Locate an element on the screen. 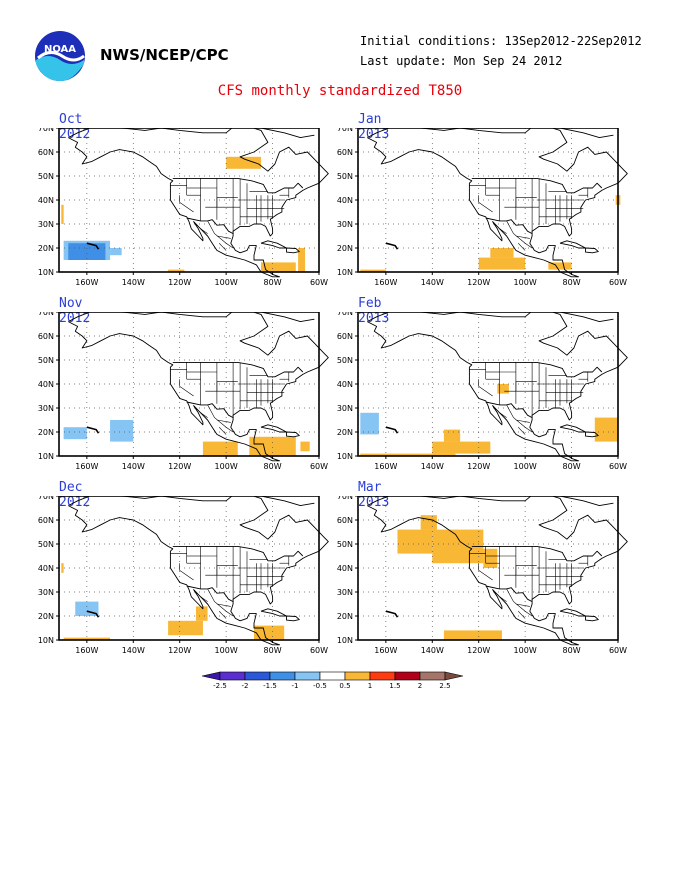 The image size is (680, 880). legend-label: 0.5 is located at coordinates (344, 686).